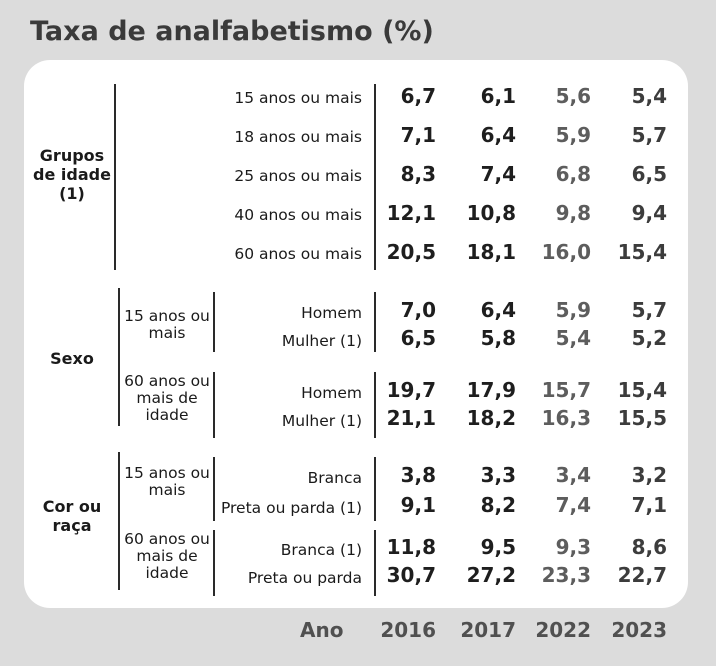 This screenshot has height=666, width=716. Describe the element at coordinates (418, 310) in the screenshot. I see `value-cell: 7,0` at that location.